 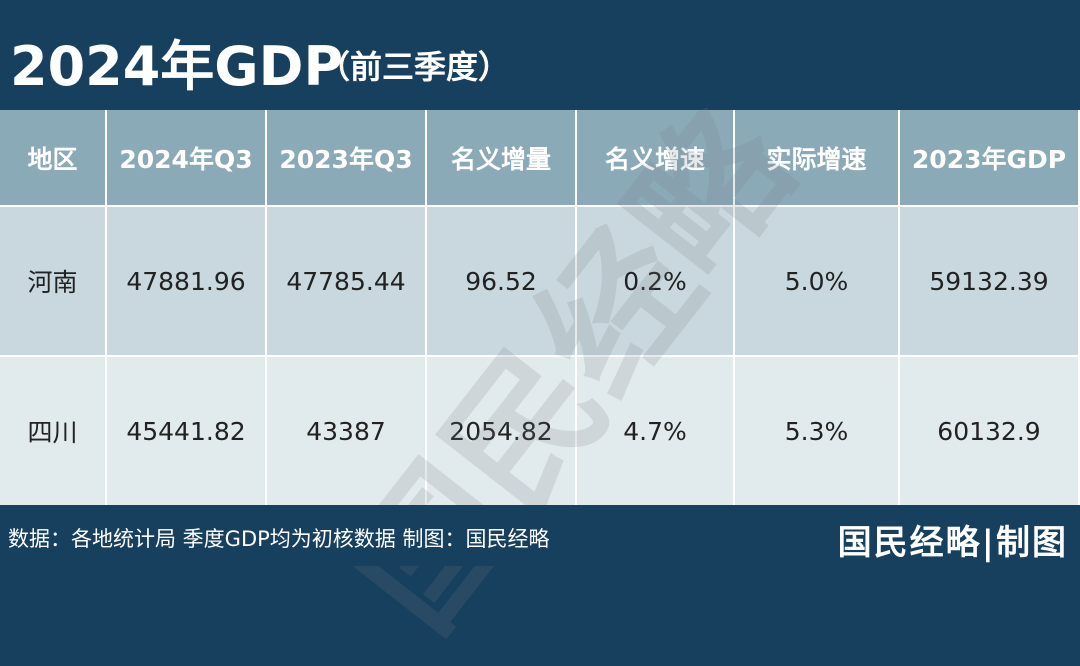 I want to click on footer: 数据：各地统计局 季度GDP均为初核数据 制图：国民经略 国民经略|制图, so click(x=540, y=535).